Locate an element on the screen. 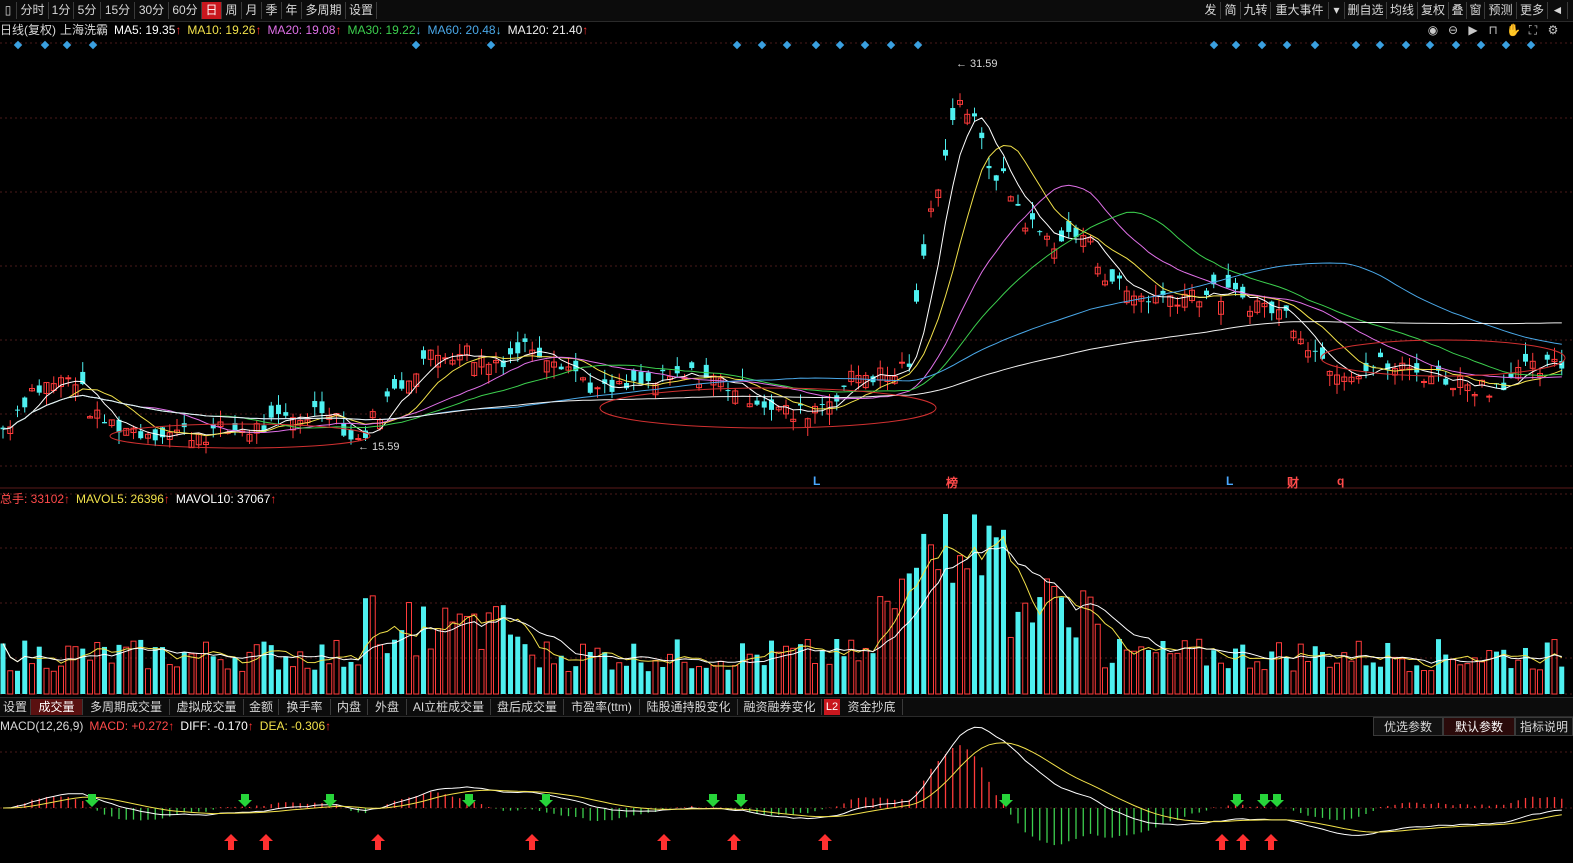 This screenshot has height=863, width=1573. tab-outer-volume: 外盘 is located at coordinates (387, 707).